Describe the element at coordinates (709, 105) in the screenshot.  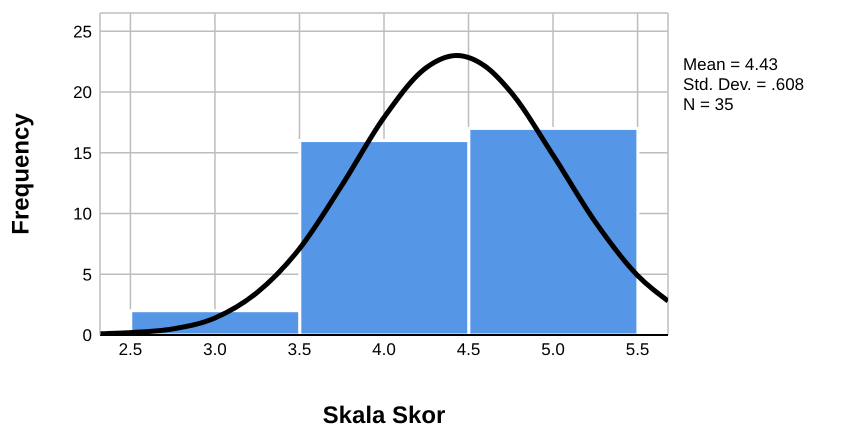
I see `text: N = 35` at that location.